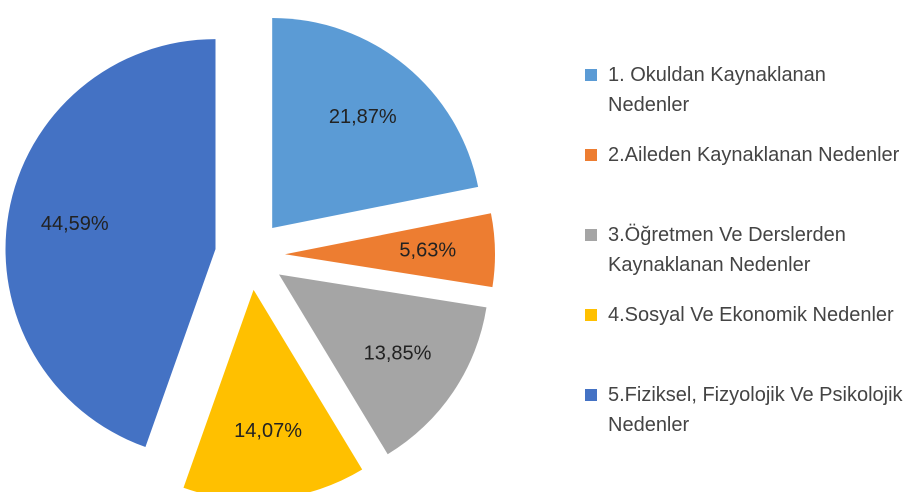 Image resolution: width=903 pixels, height=492 pixels. I want to click on data-label: 5,63%, so click(427, 251).